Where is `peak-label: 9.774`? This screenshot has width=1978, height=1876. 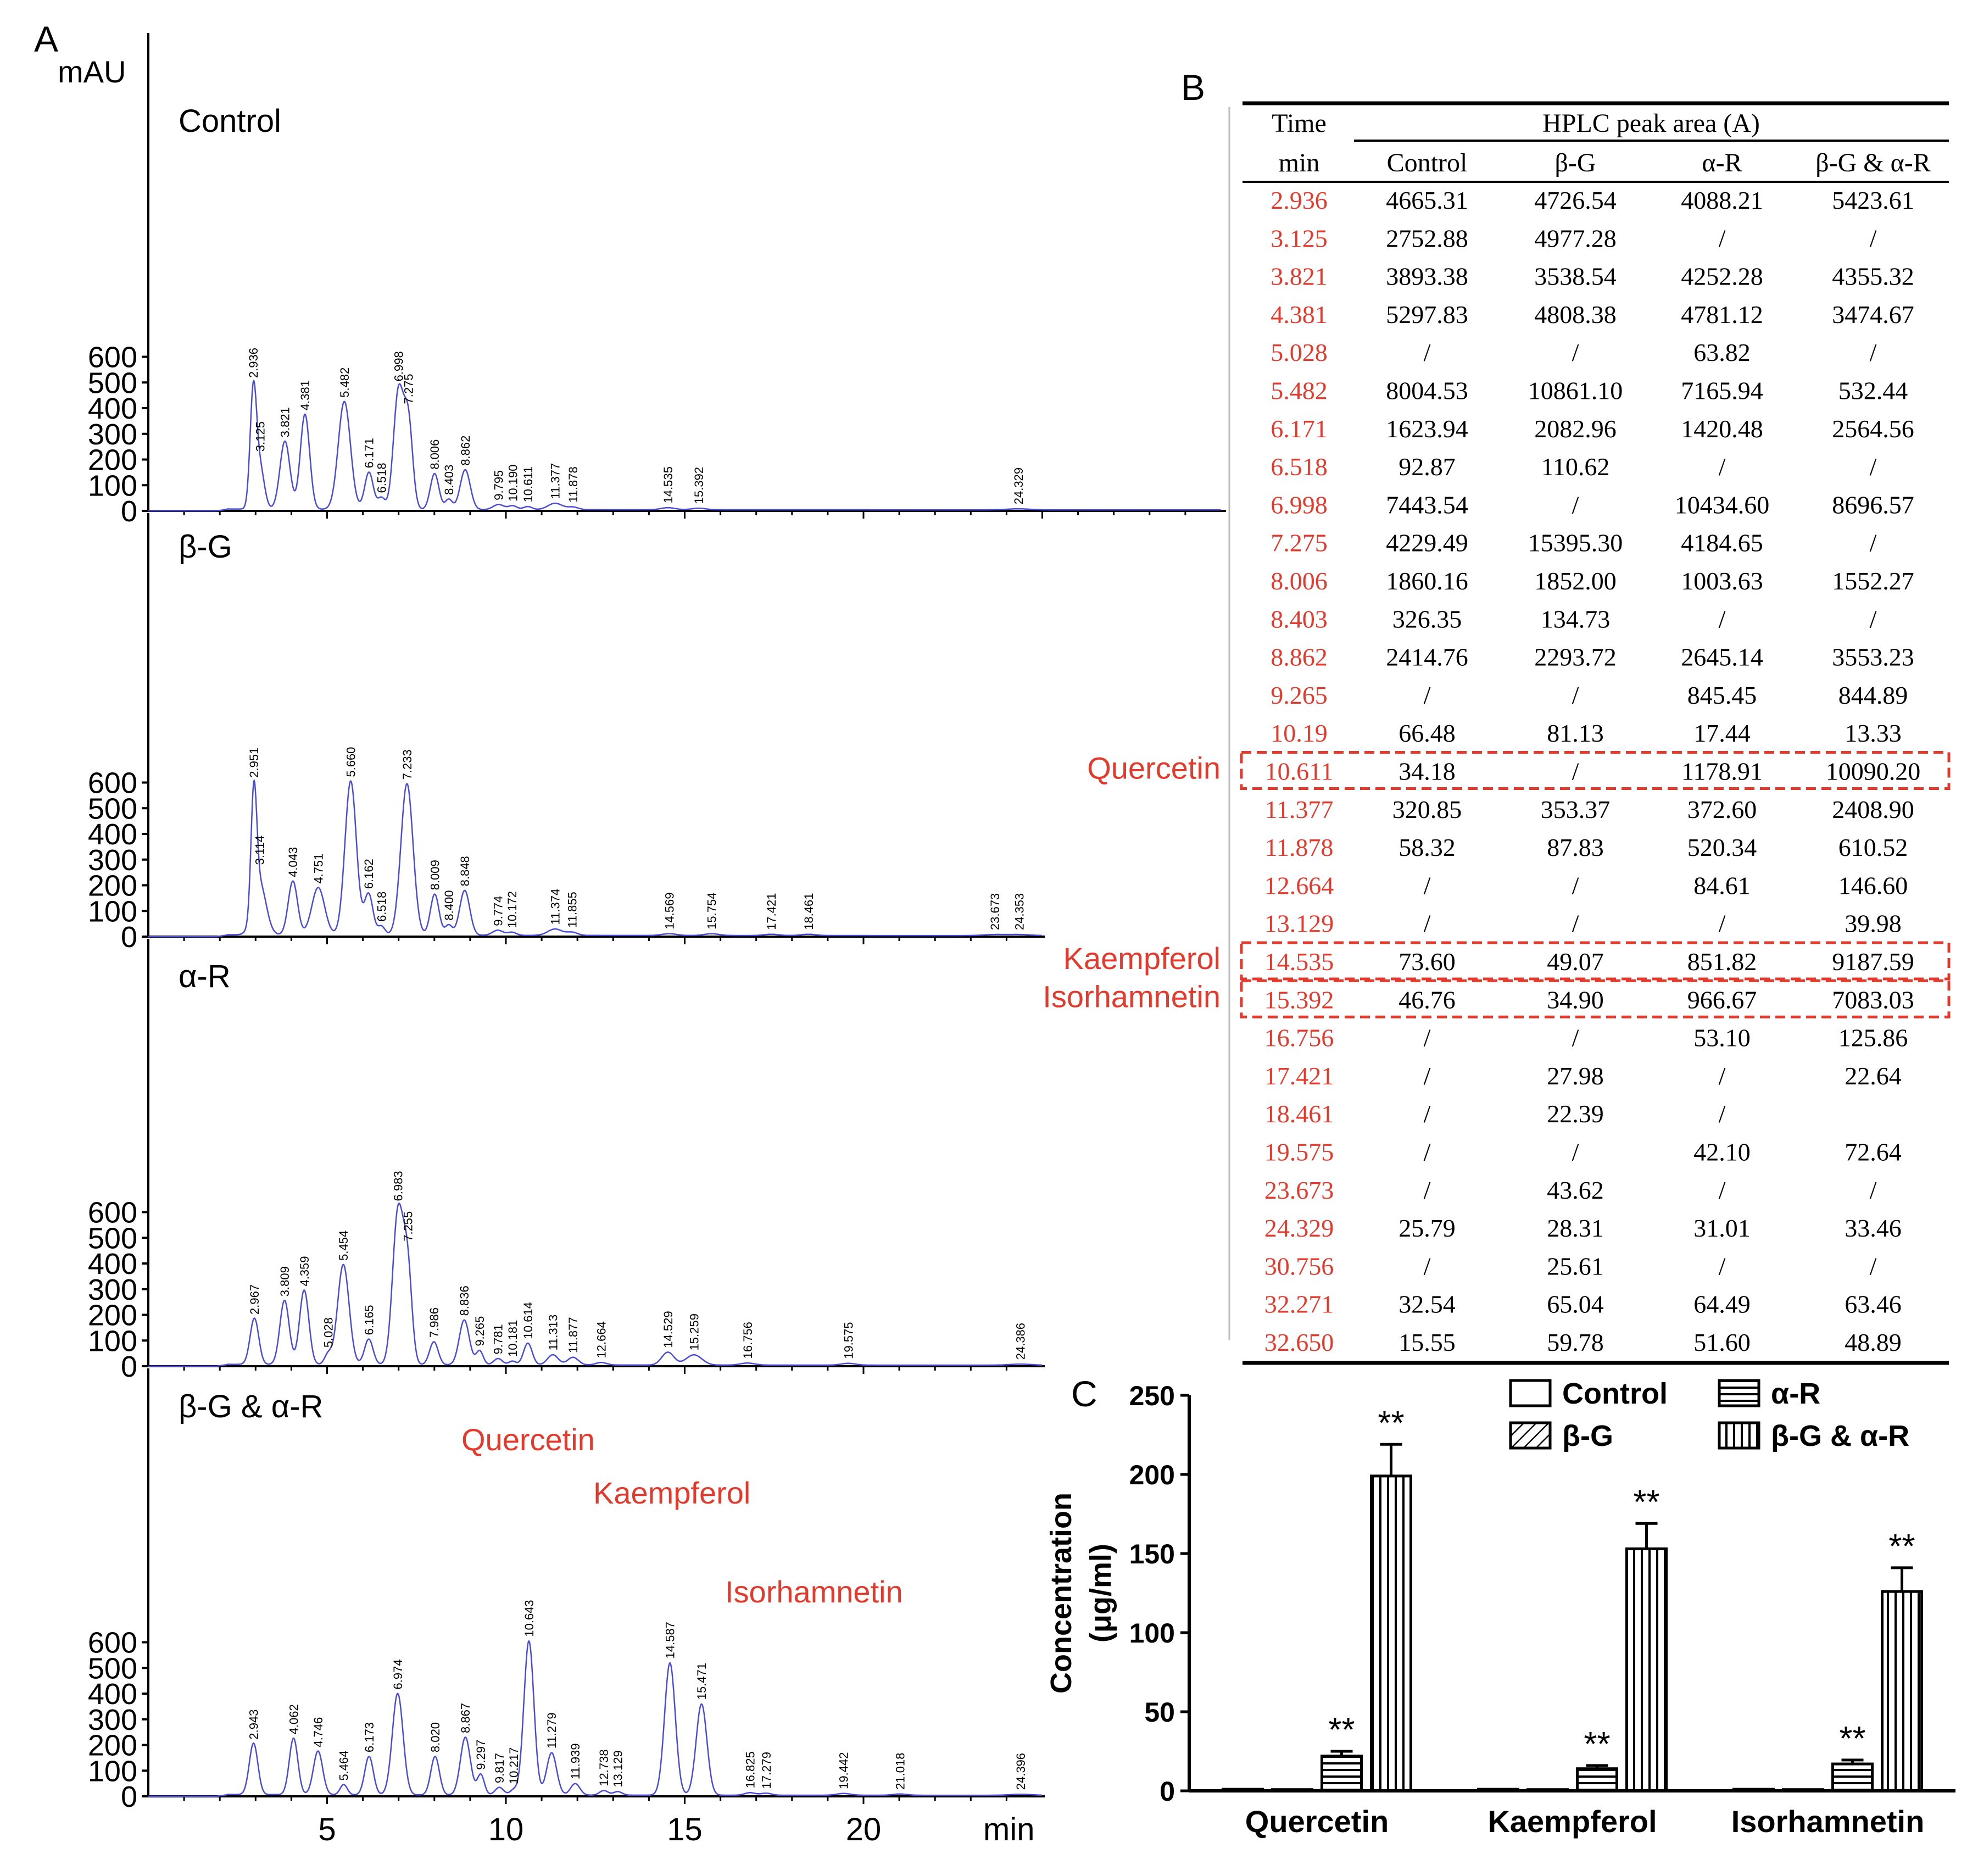 peak-label: 9.774 is located at coordinates (498, 911).